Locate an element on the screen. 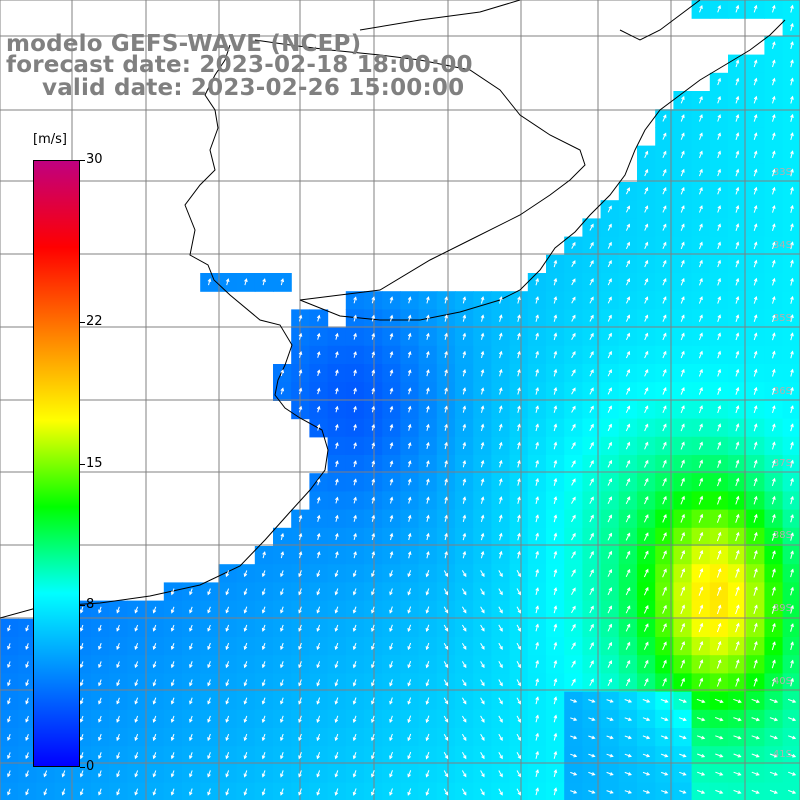  latitude-label: 34S is located at coordinates (782, 245).